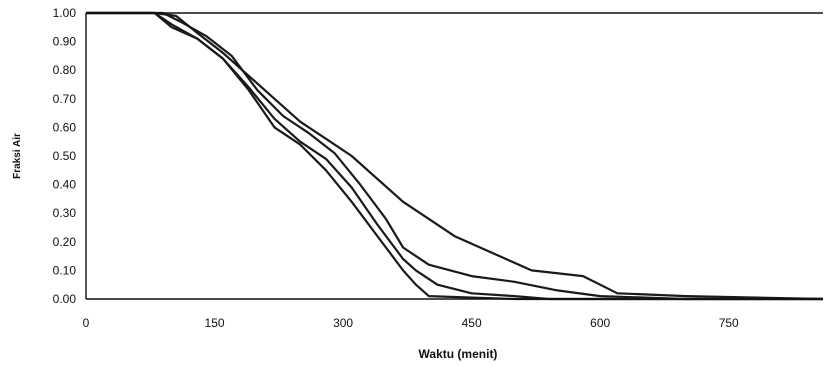  What do you see at coordinates (65, 99) in the screenshot?
I see `y-tick-label: 0.70` at bounding box center [65, 99].